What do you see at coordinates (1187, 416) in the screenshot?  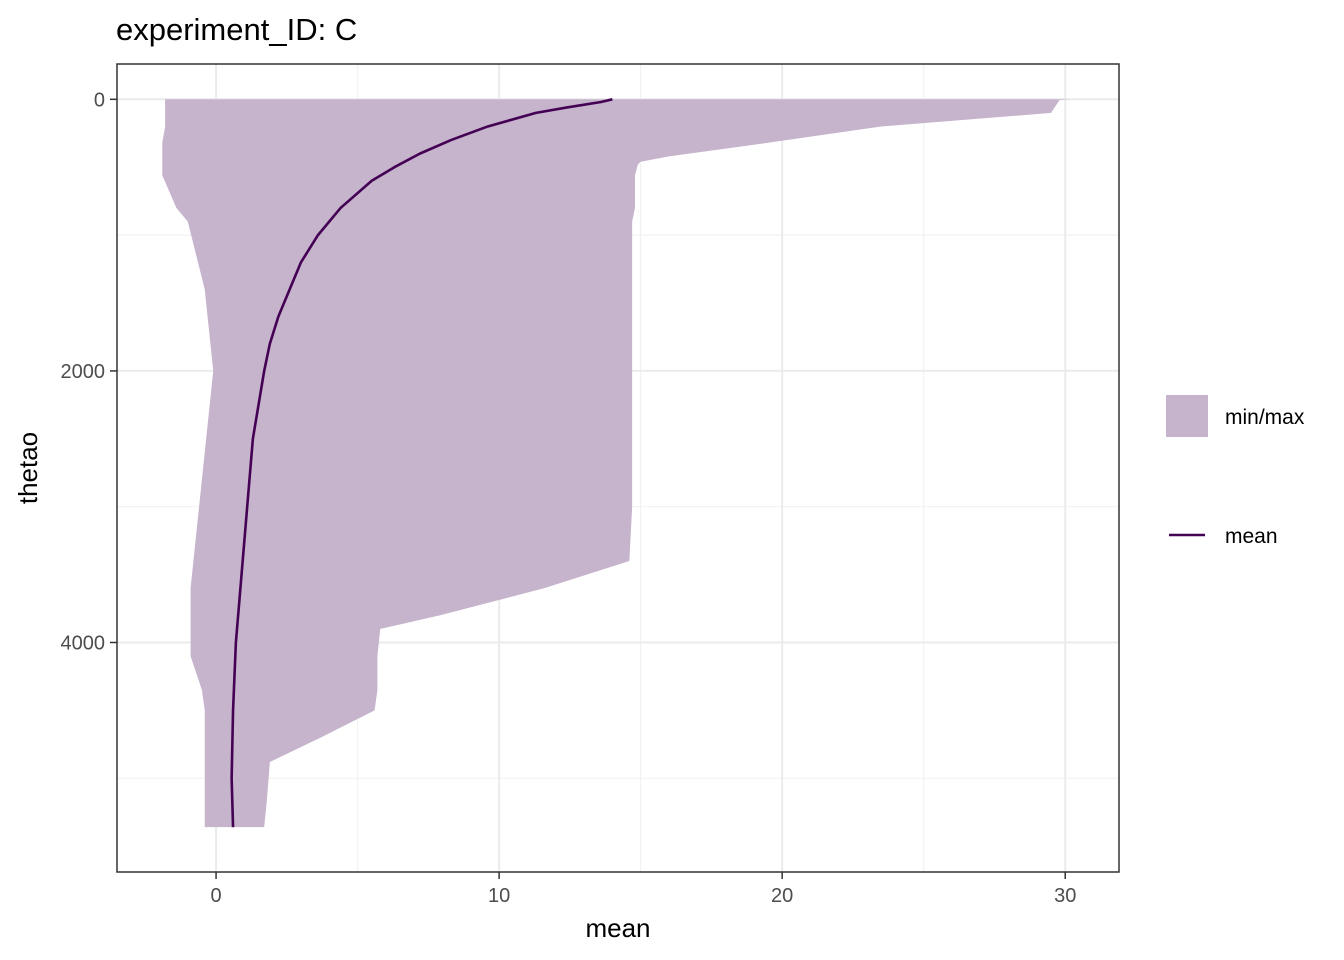 I see `legend-key-min-max` at bounding box center [1187, 416].